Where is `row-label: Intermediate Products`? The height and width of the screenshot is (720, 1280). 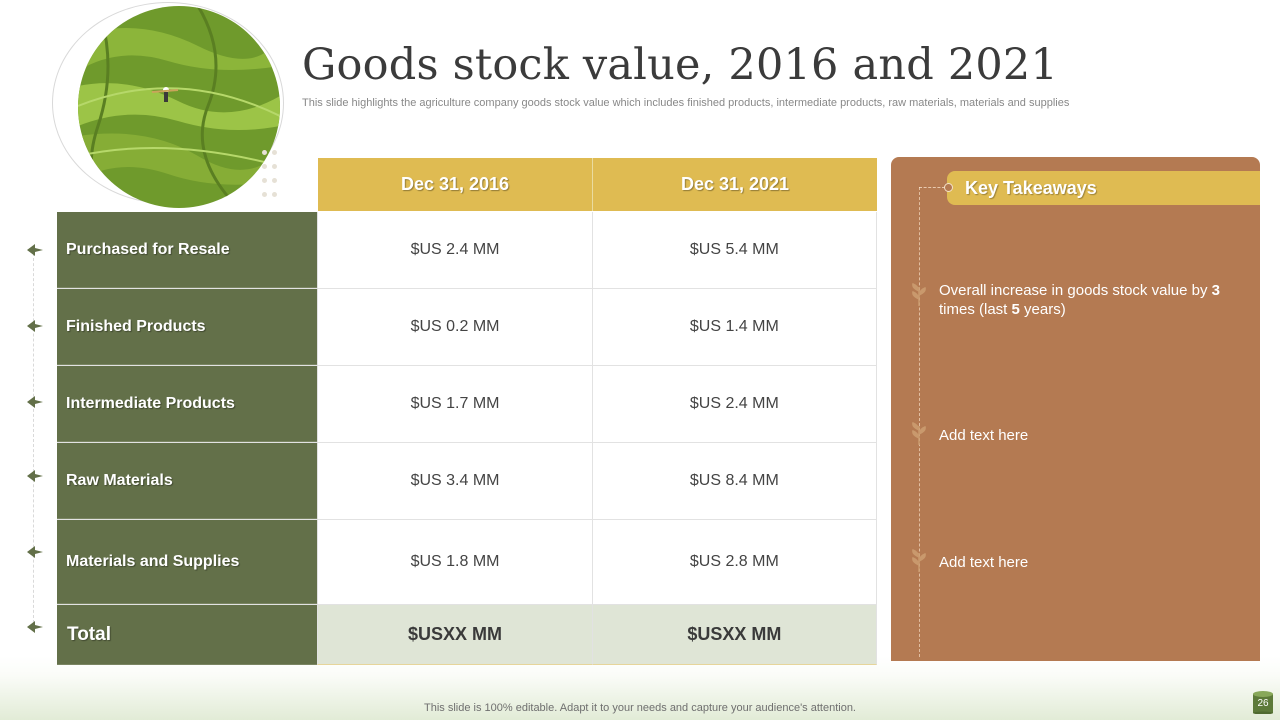 row-label: Intermediate Products is located at coordinates (187, 404).